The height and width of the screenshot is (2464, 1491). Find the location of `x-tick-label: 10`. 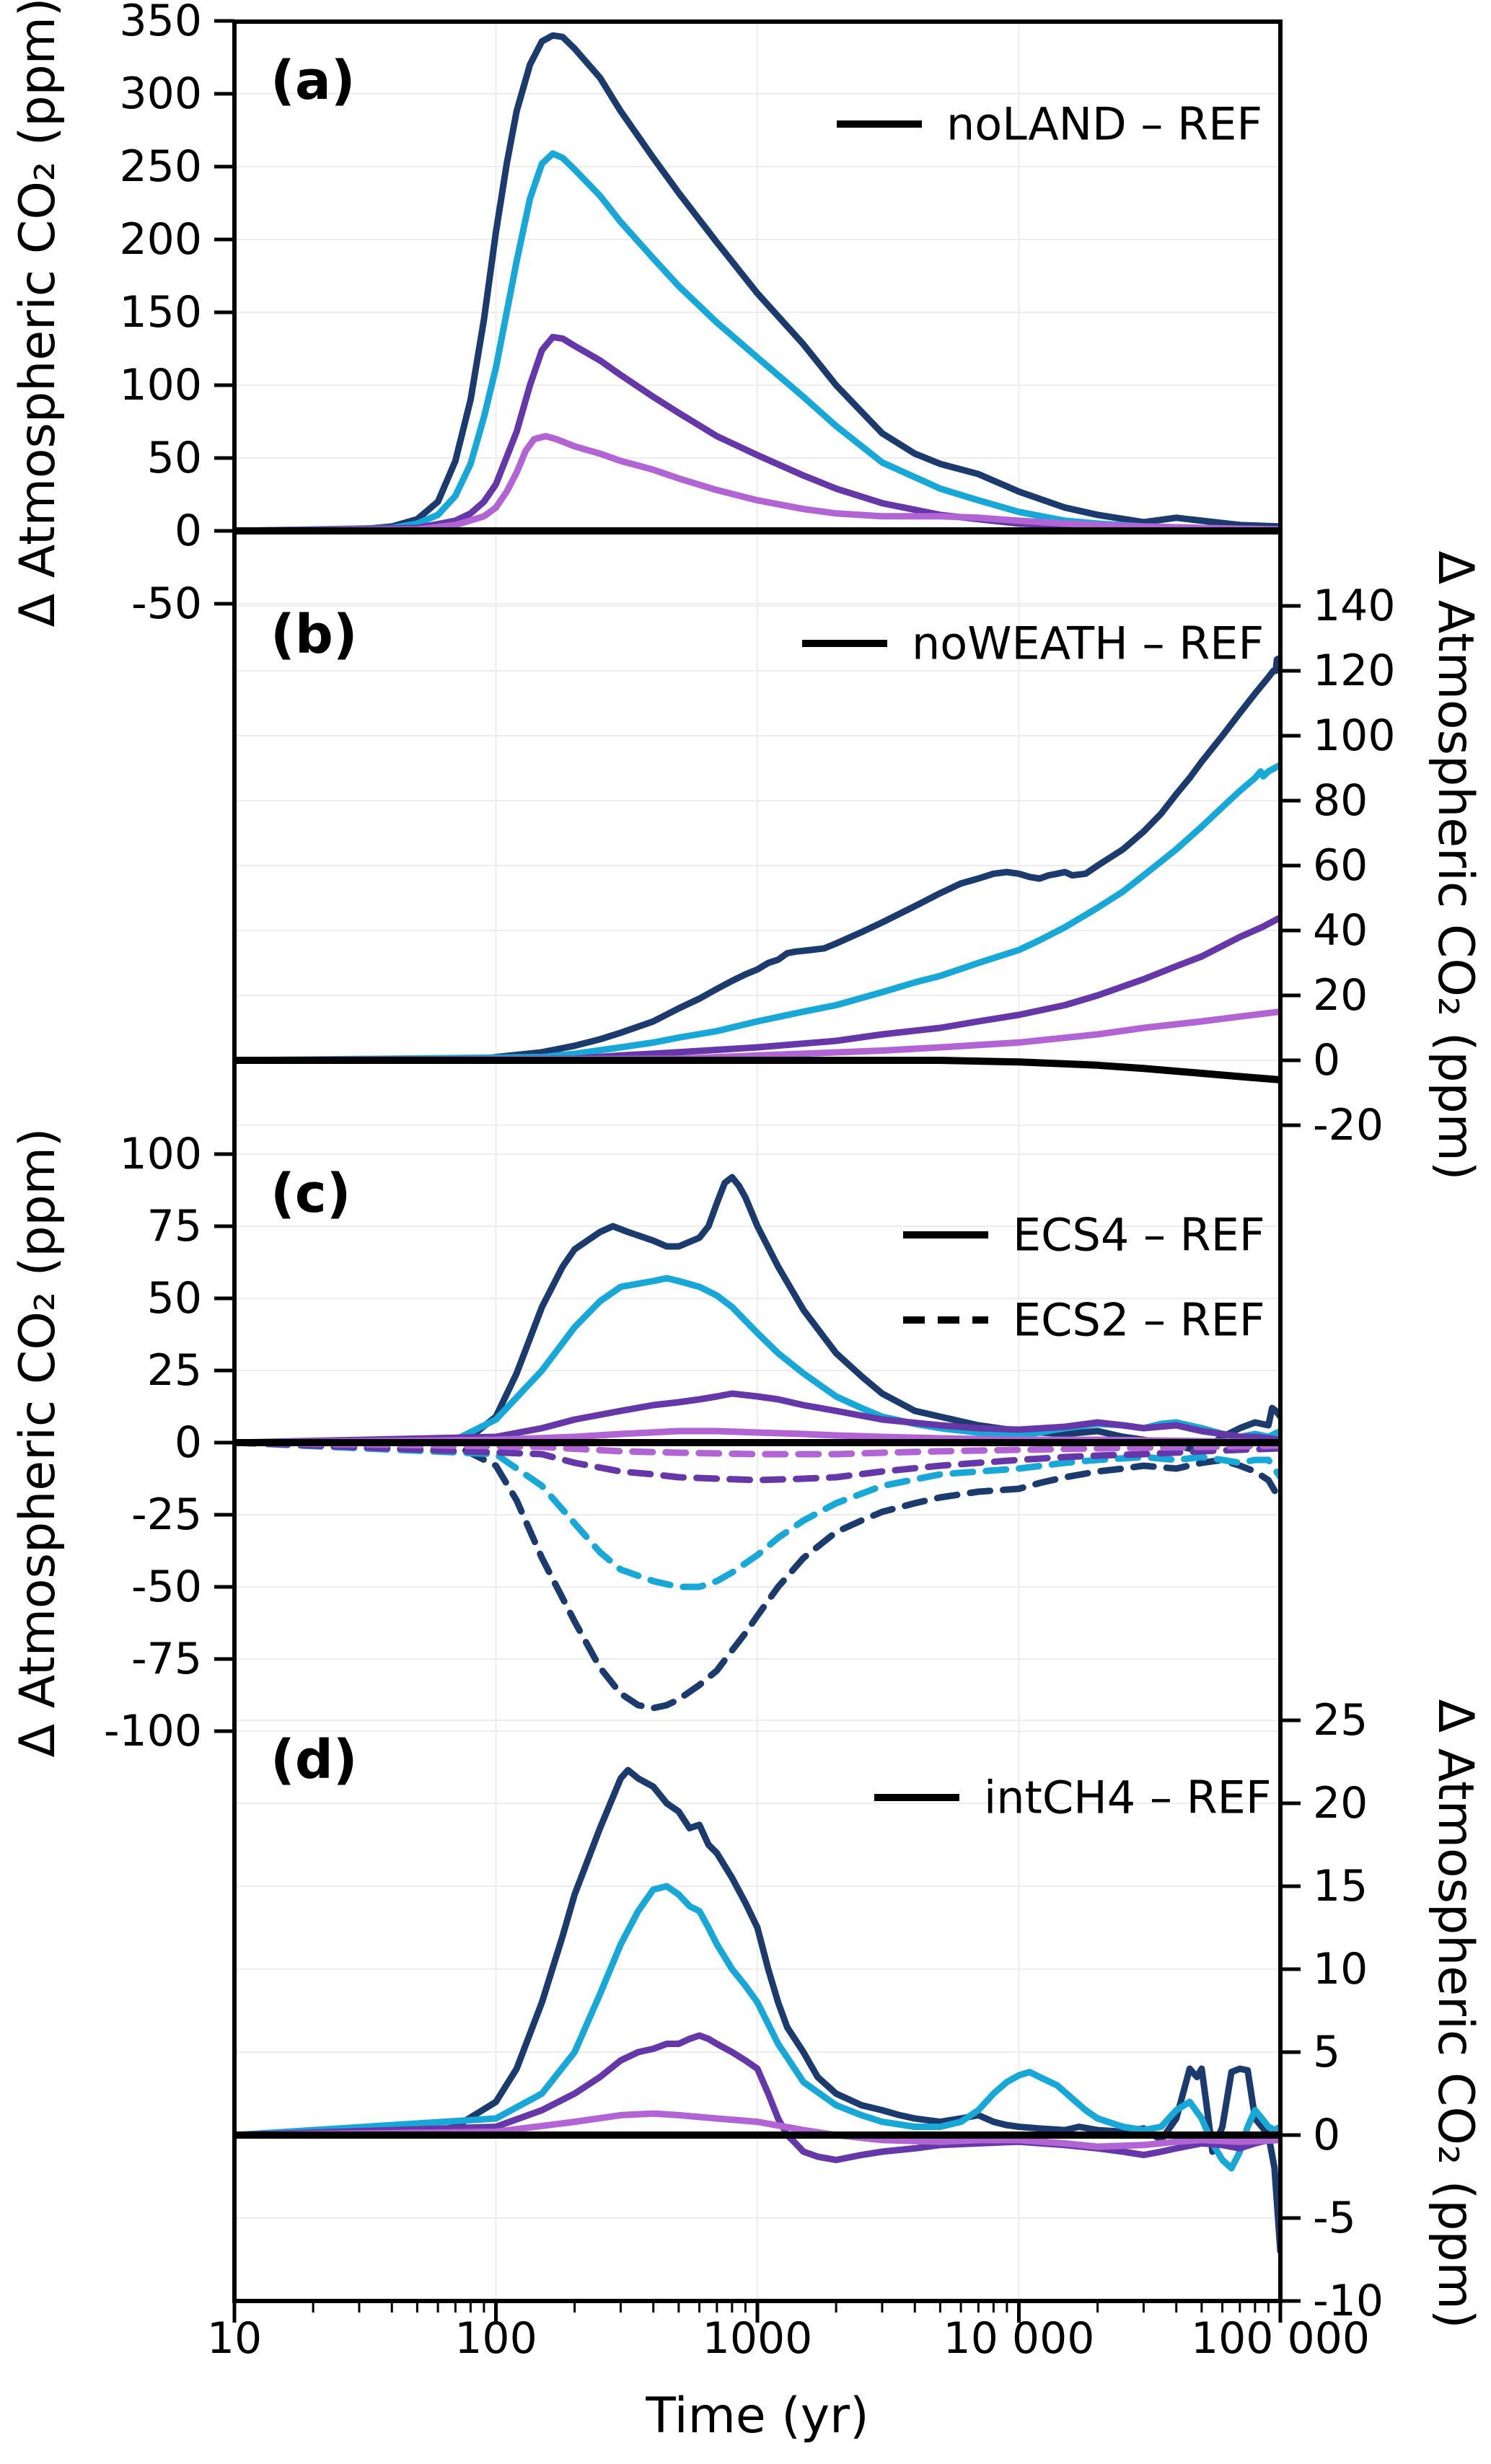

x-tick-label: 10 is located at coordinates (234, 2339).